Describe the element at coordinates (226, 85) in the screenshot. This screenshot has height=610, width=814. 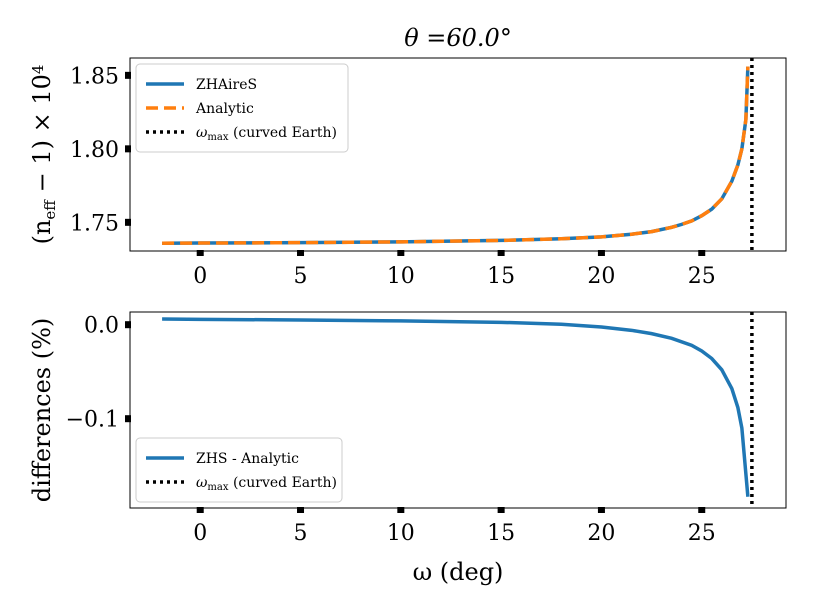
I see `legend-label: ZHAireS` at that location.